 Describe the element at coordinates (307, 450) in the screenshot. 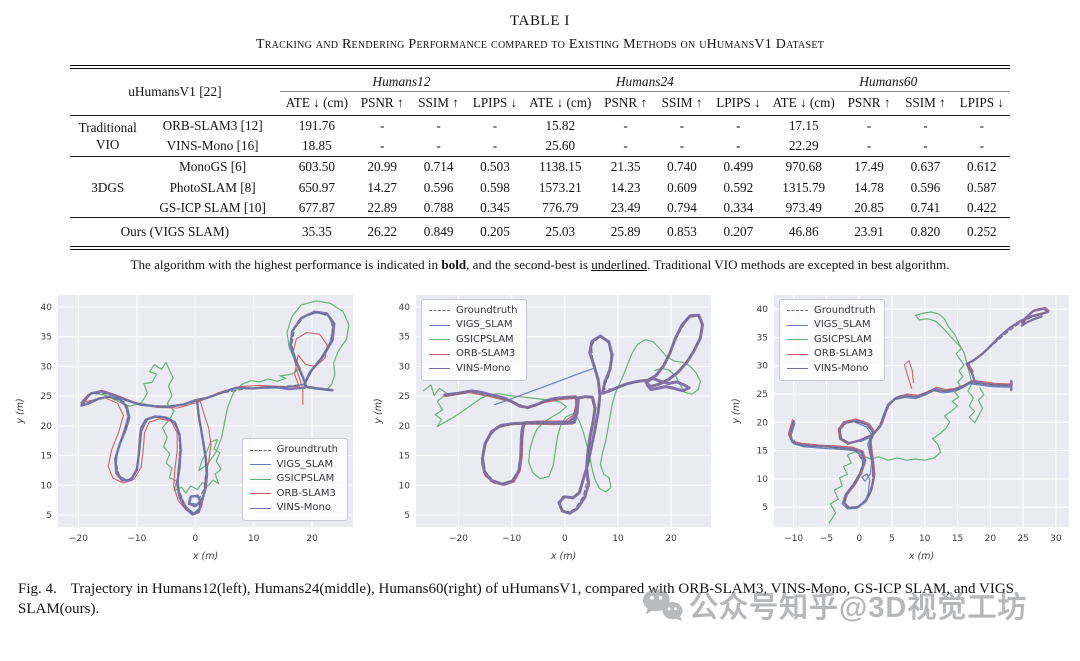

I see `legend-label: Groundtruth` at that location.